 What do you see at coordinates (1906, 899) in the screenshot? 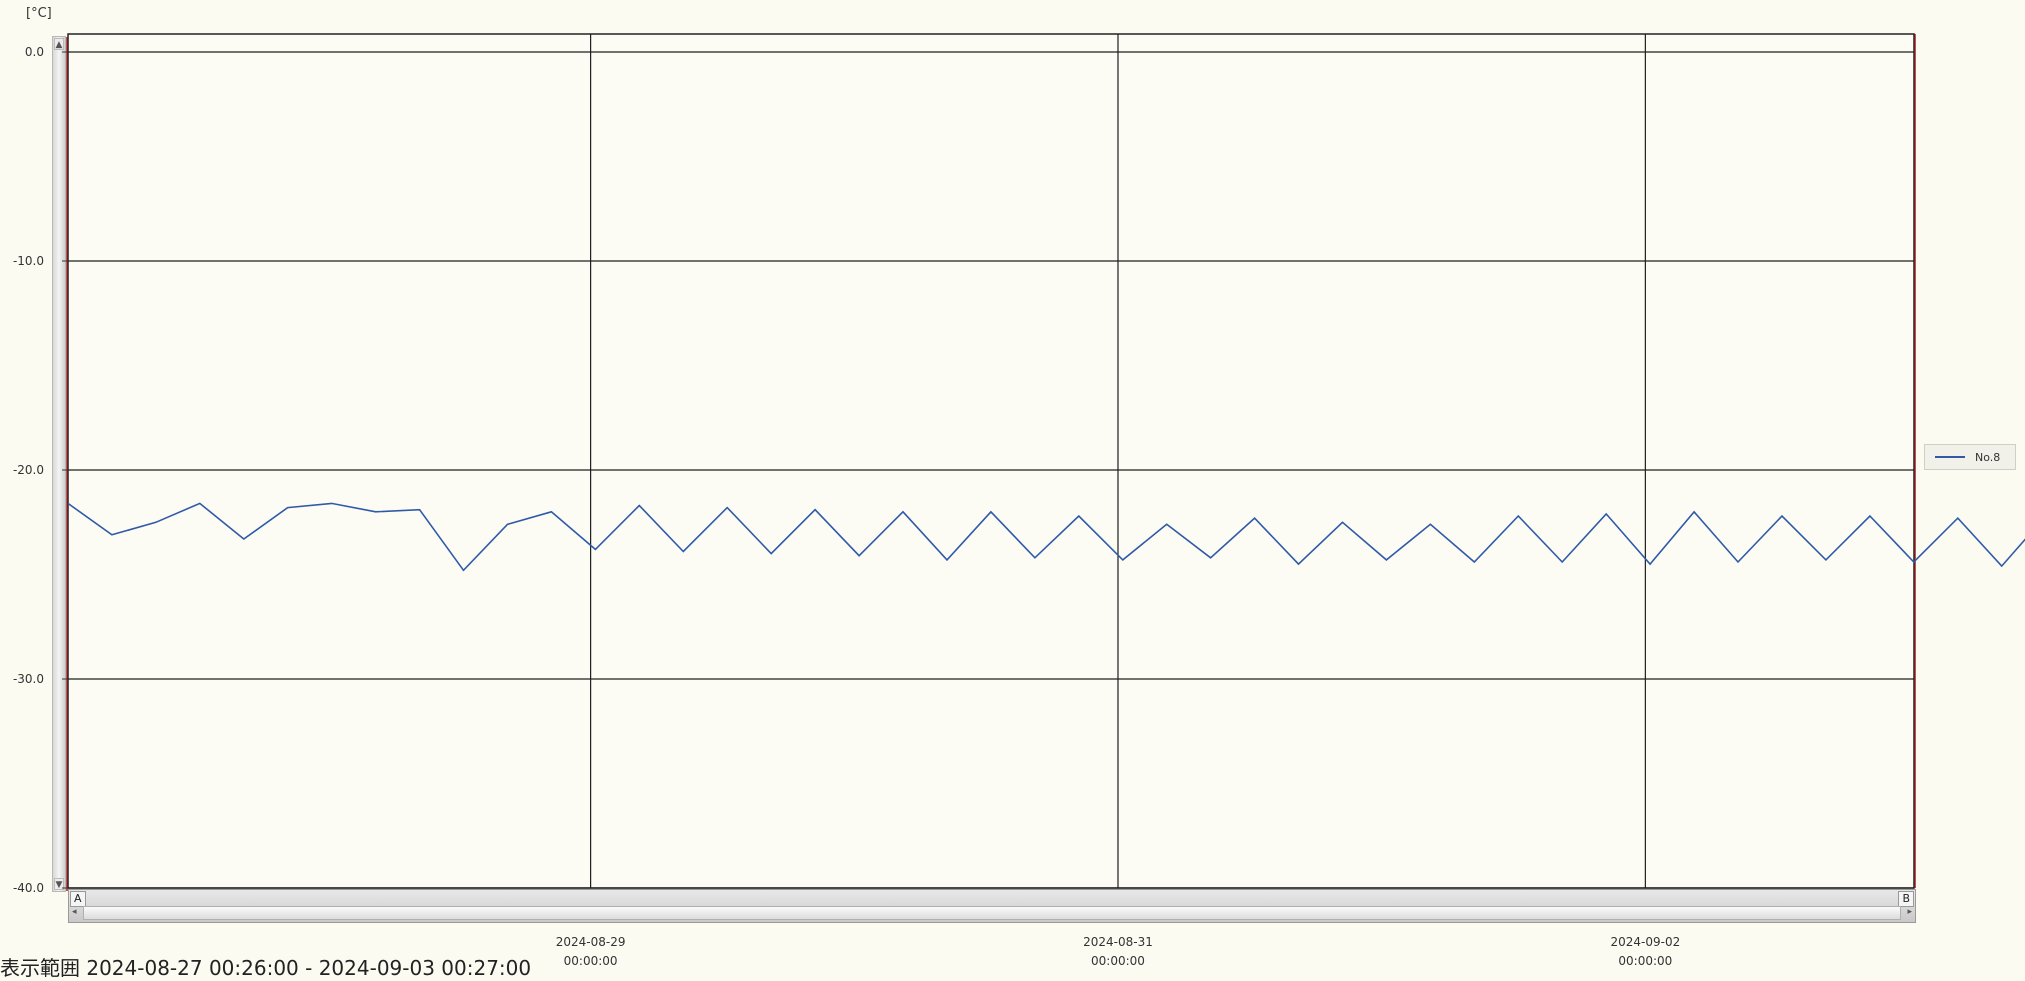
I see `cursor-b-marker: B` at bounding box center [1906, 899].